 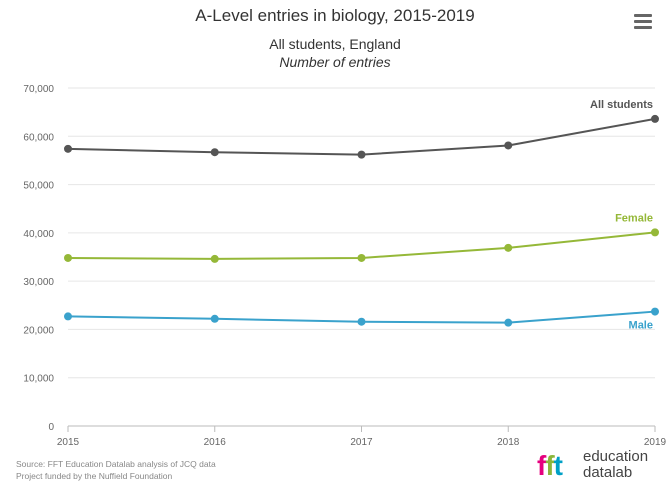 What do you see at coordinates (508, 442) in the screenshot?
I see `x-tick-label: 2018` at bounding box center [508, 442].